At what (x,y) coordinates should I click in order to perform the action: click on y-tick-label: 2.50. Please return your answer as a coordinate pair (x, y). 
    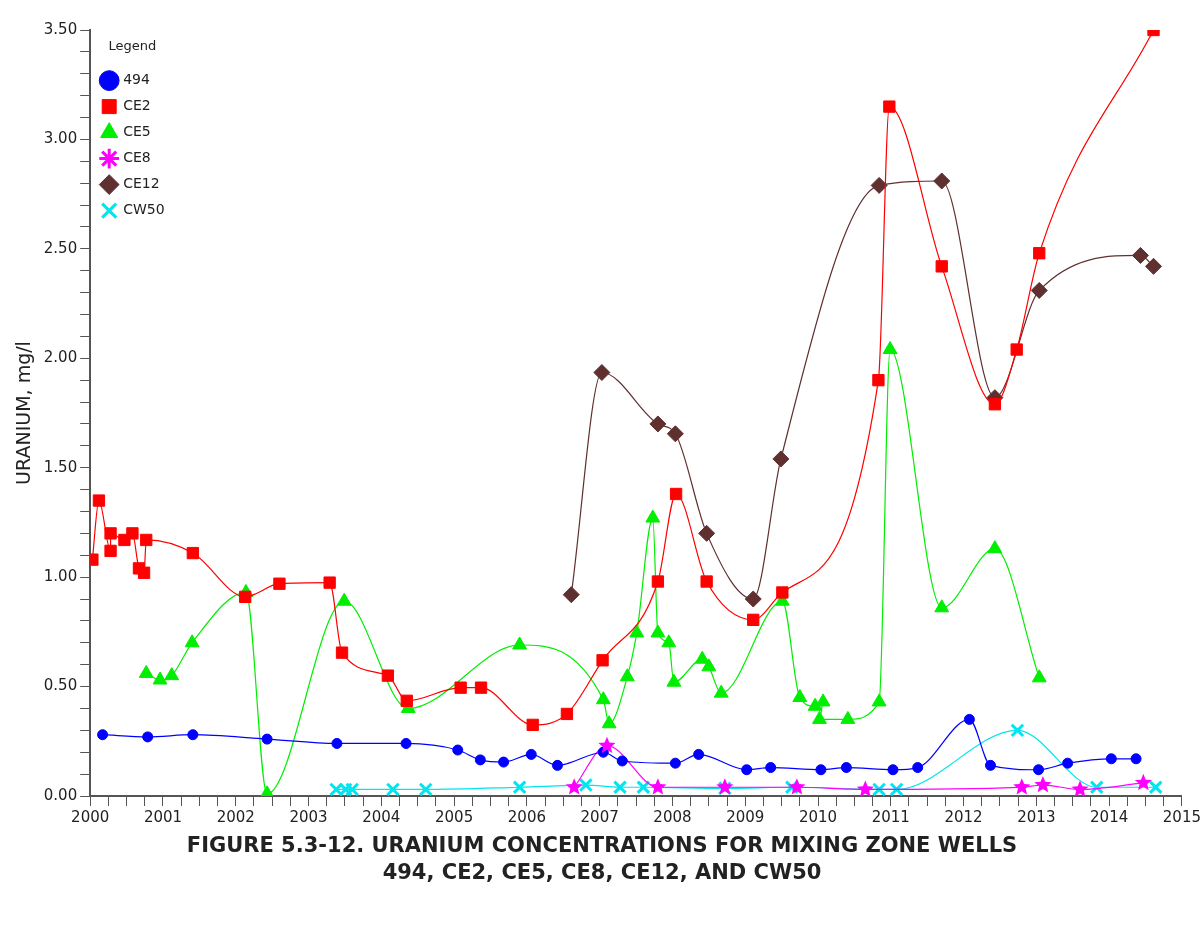
    Looking at the image, I should click on (60, 247).